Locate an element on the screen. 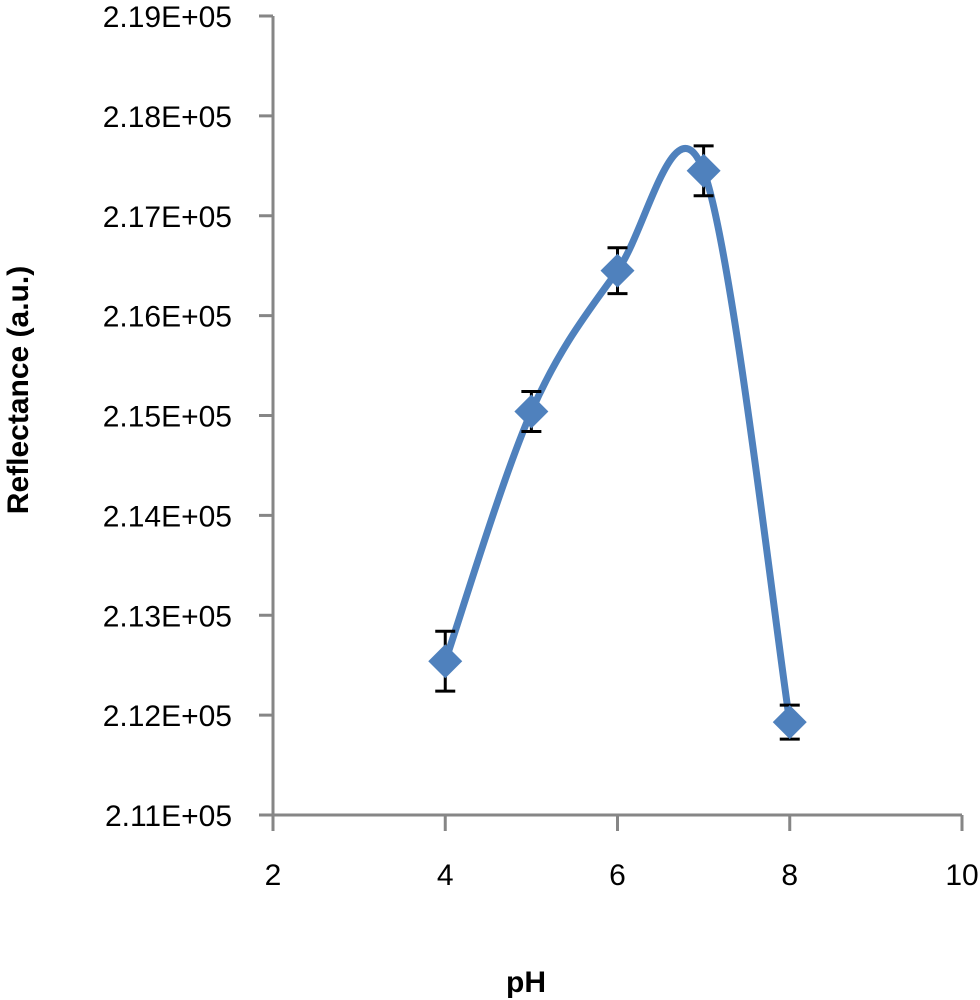  y-tick-label: 2.18E+05 is located at coordinates (167, 117).